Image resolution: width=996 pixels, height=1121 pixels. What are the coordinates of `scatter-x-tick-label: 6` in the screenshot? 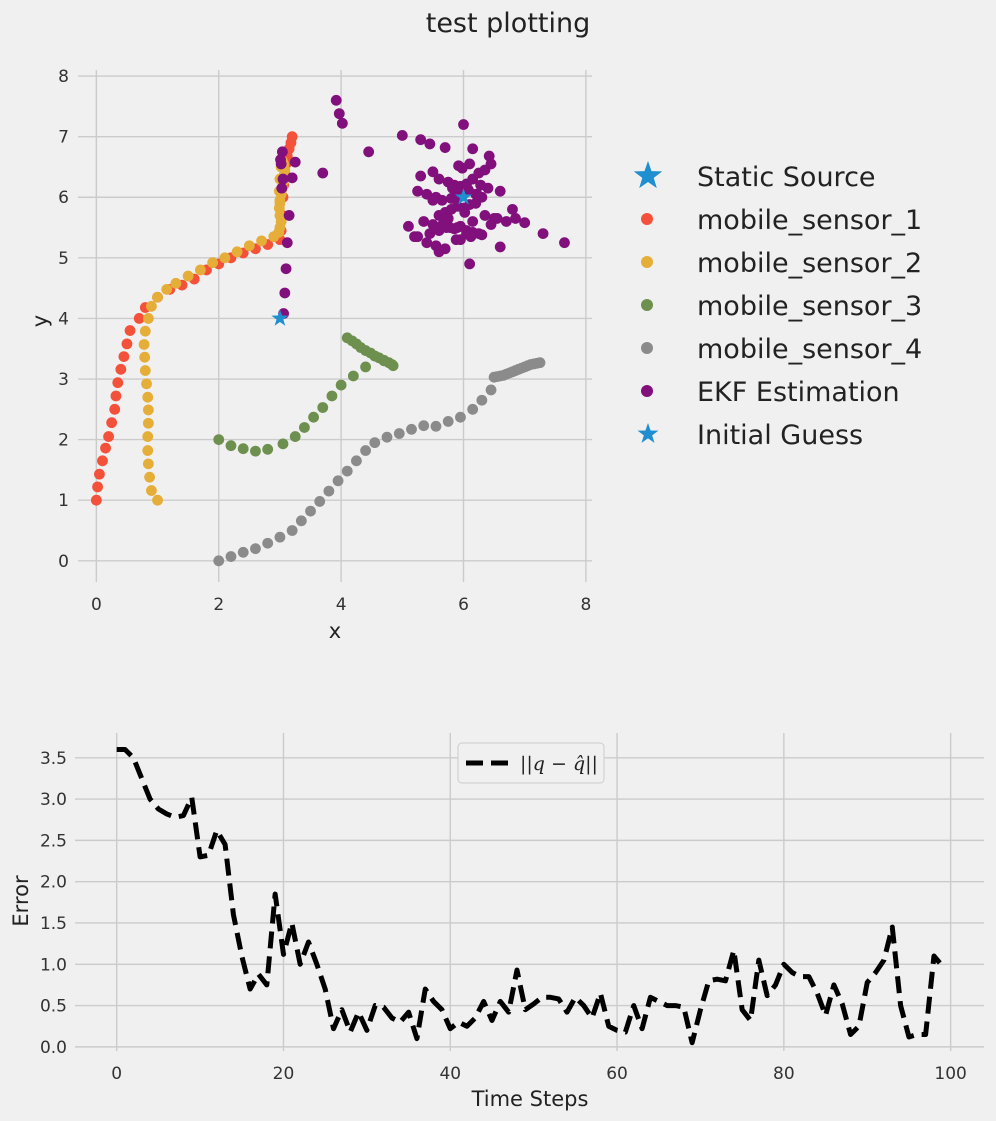 It's located at (463, 605).